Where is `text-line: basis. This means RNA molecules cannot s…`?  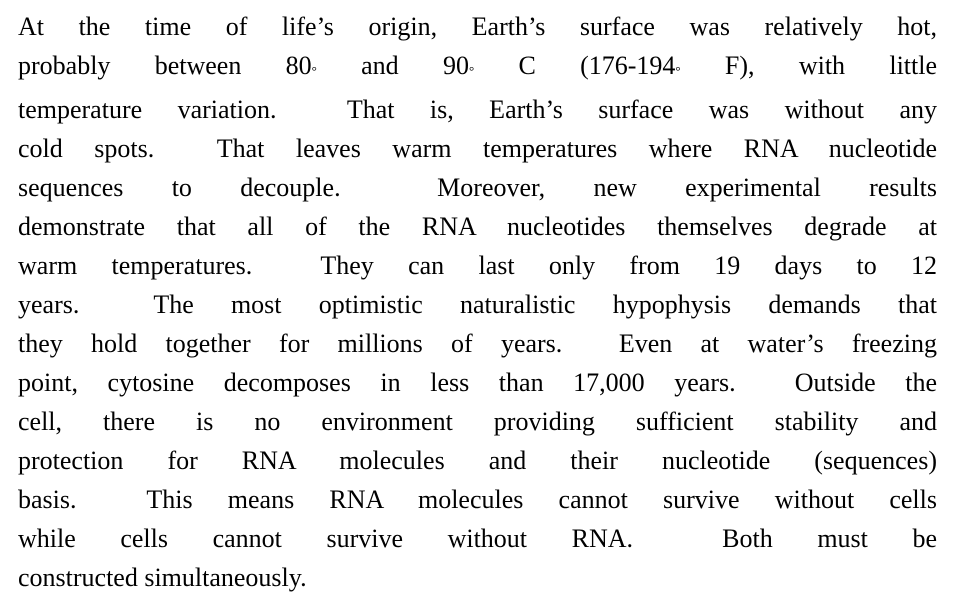 text-line: basis. This means RNA molecules cannot s… is located at coordinates (477, 500).